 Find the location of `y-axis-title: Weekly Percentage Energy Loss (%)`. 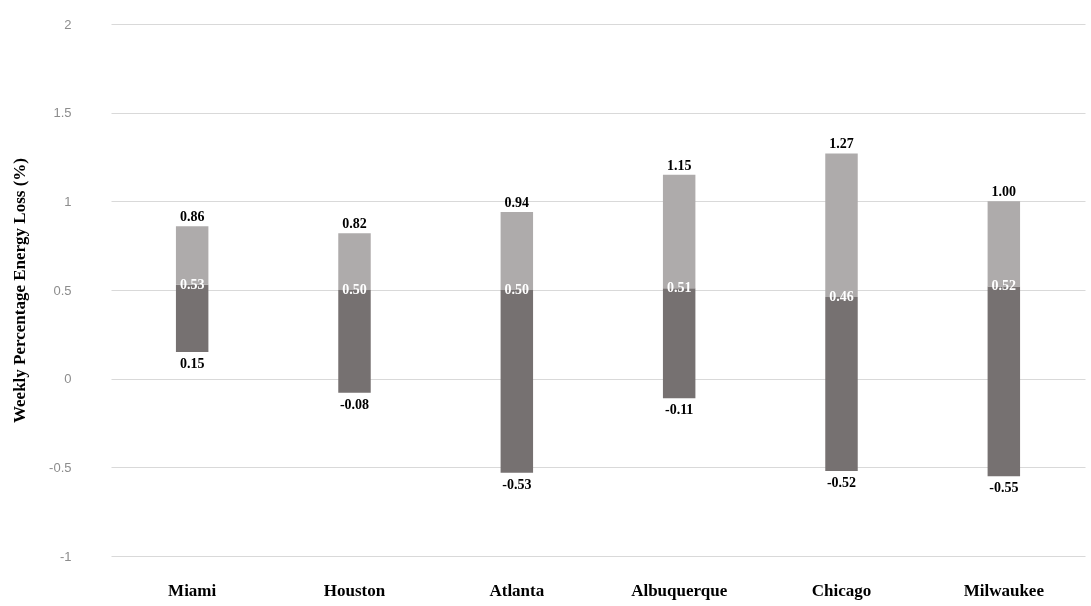

y-axis-title: Weekly Percentage Energy Loss (%) is located at coordinates (20, 290).